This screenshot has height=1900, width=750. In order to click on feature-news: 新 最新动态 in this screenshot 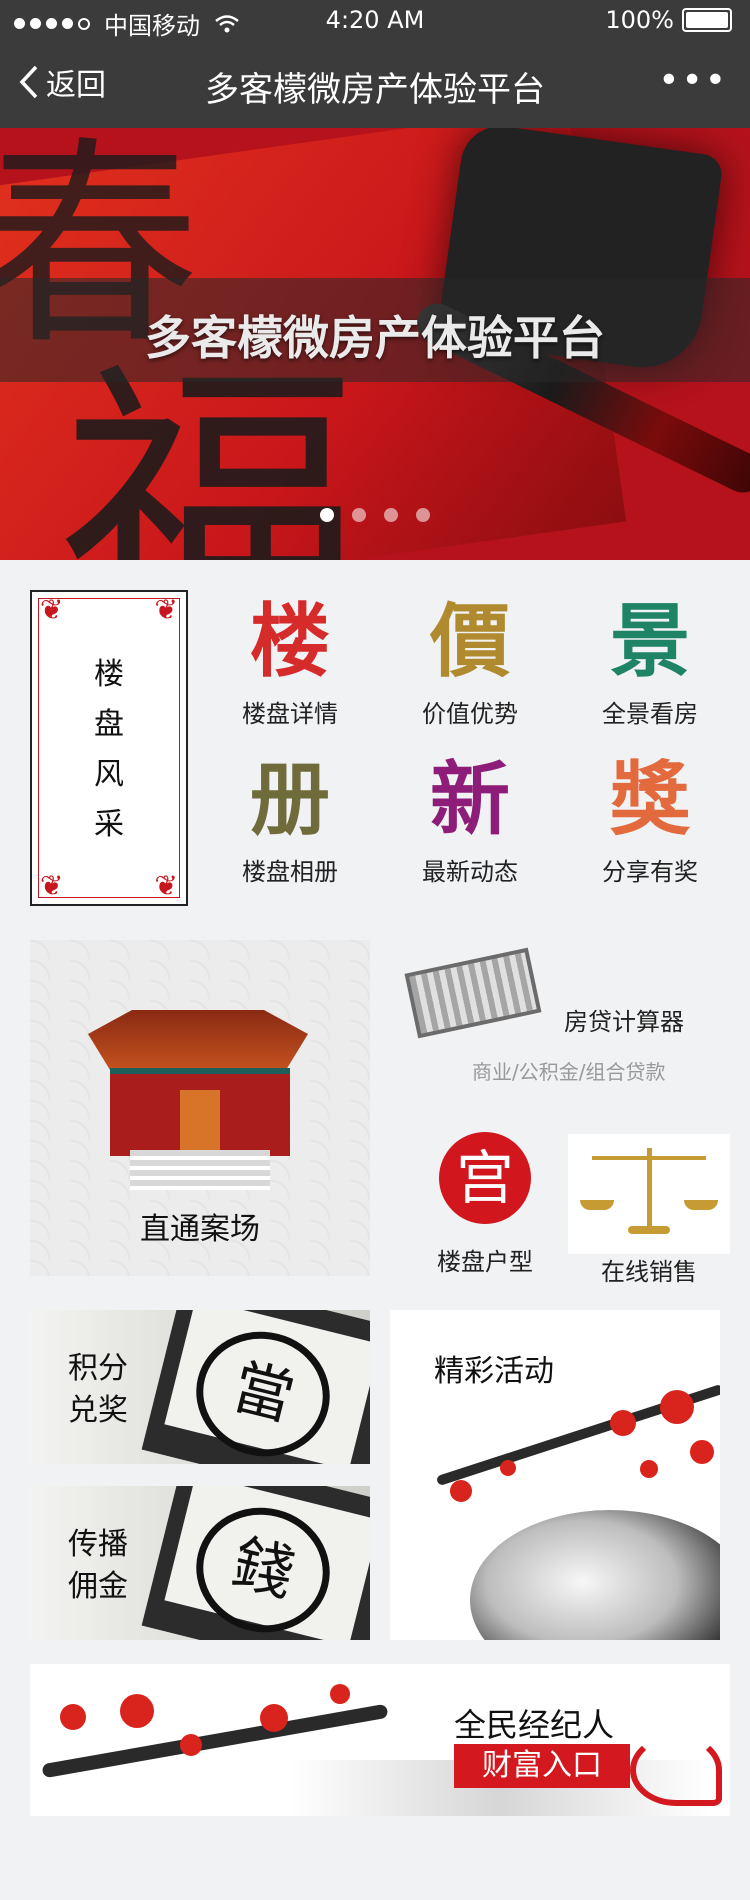, I will do `click(470, 820)`.